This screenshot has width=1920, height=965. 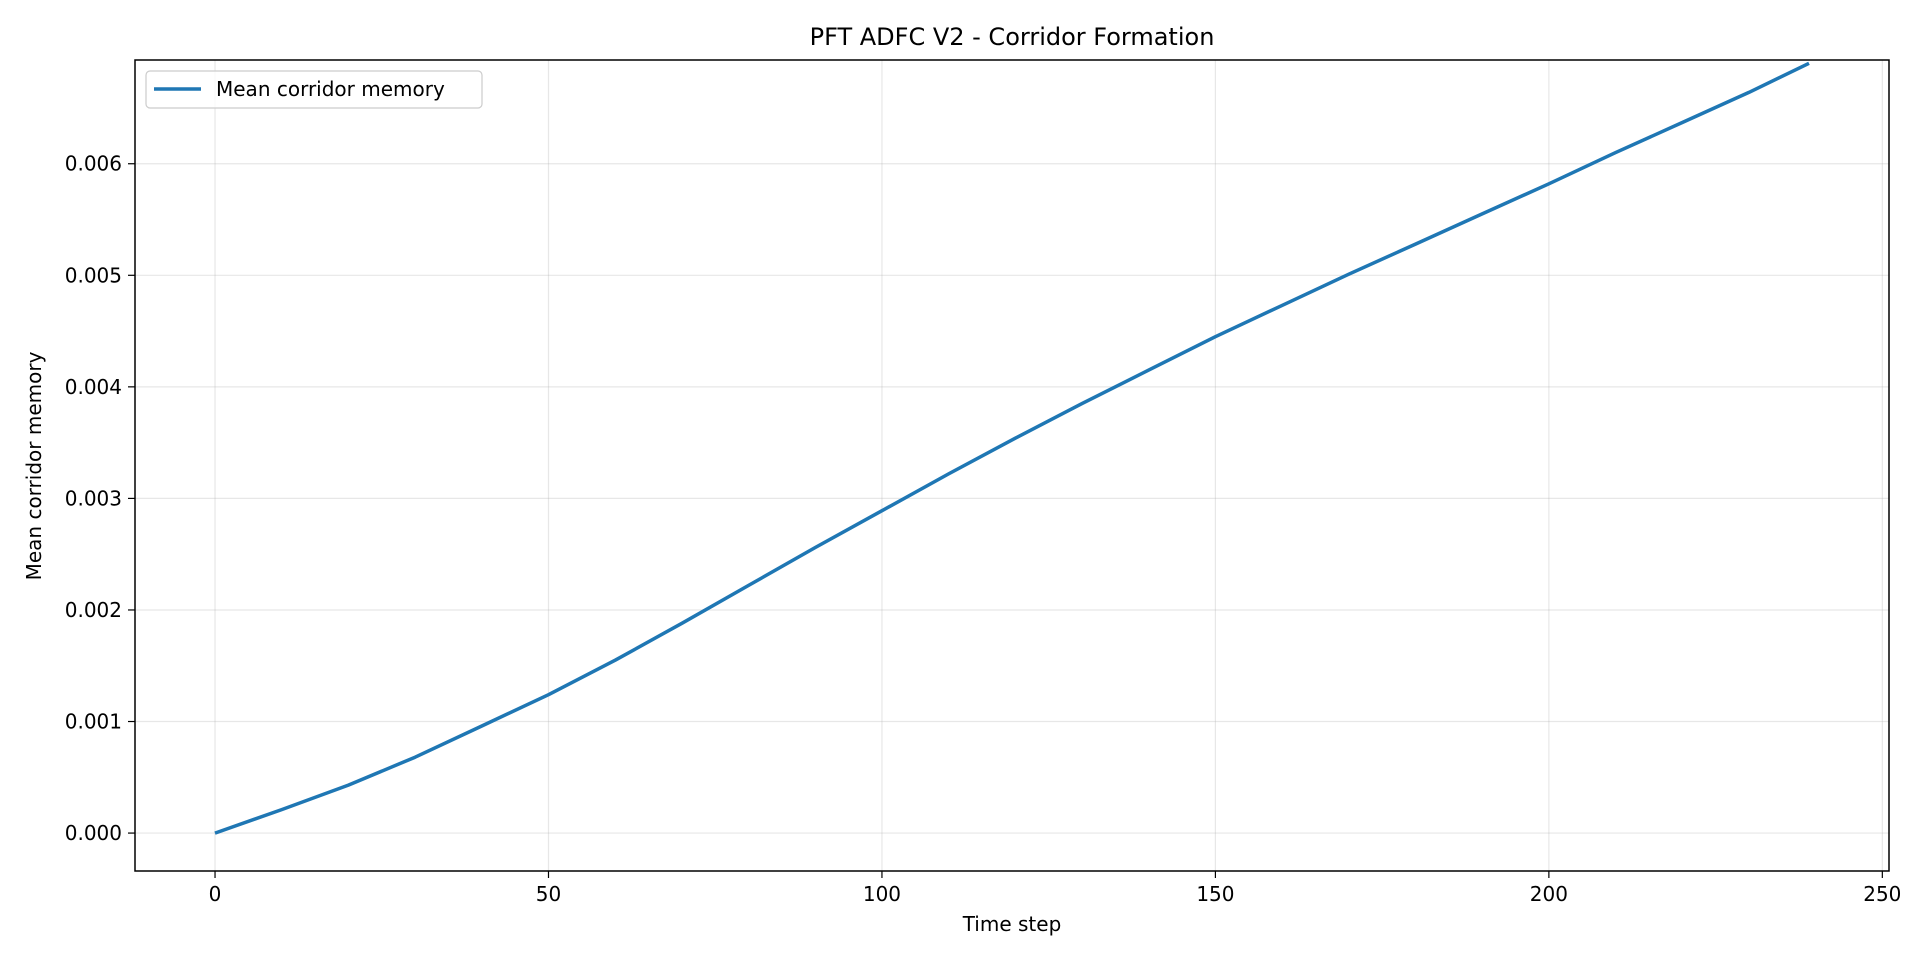 I want to click on y-tick-label: 0.006, so click(x=93, y=164).